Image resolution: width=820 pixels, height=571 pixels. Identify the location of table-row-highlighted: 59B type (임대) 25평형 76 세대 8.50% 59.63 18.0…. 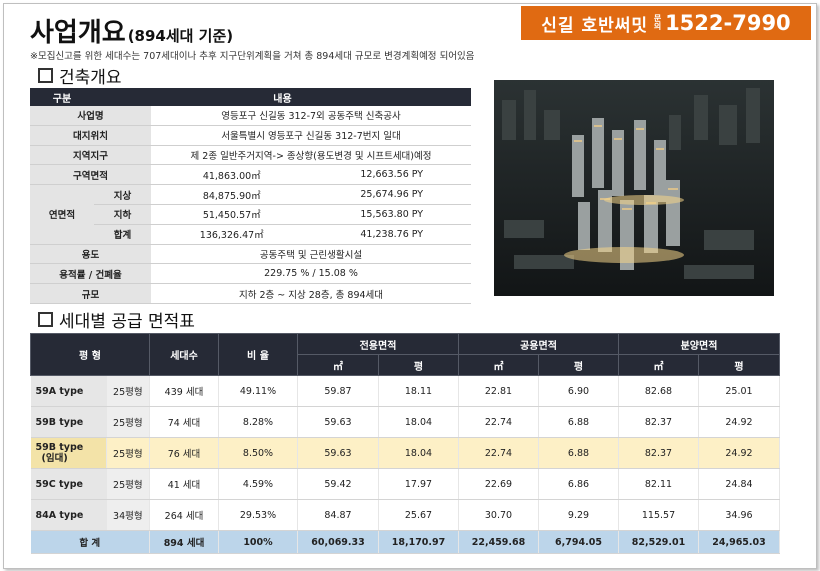
(405, 453).